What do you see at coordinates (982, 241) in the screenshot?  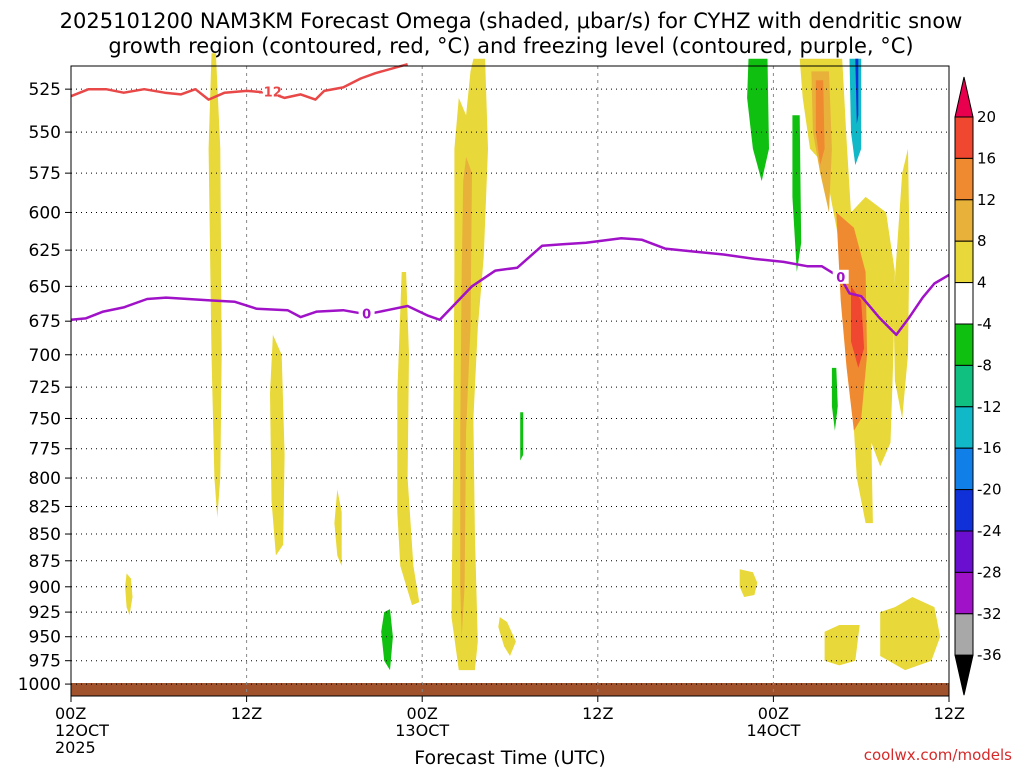 I see `colorbar-label-3: 8` at bounding box center [982, 241].